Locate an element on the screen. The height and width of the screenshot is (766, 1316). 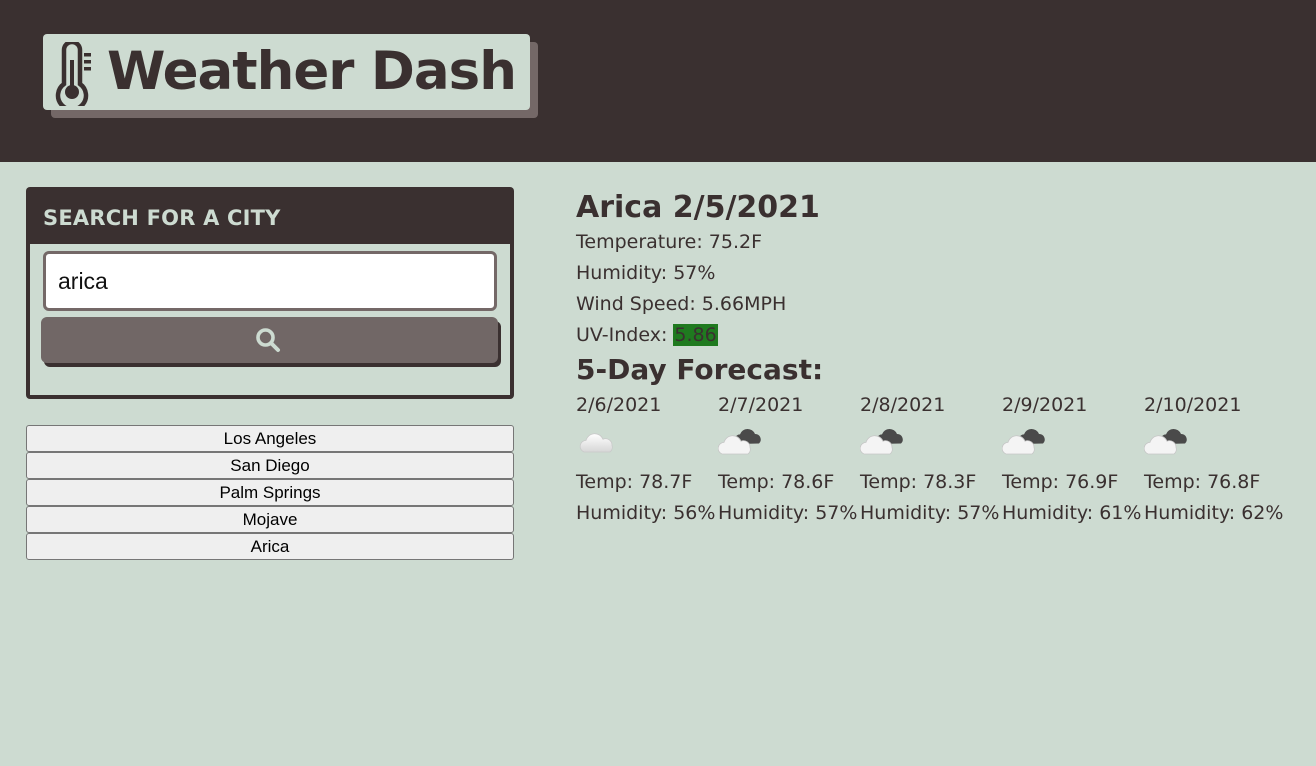
forecast-date: 2/6/2021 is located at coordinates (619, 405).